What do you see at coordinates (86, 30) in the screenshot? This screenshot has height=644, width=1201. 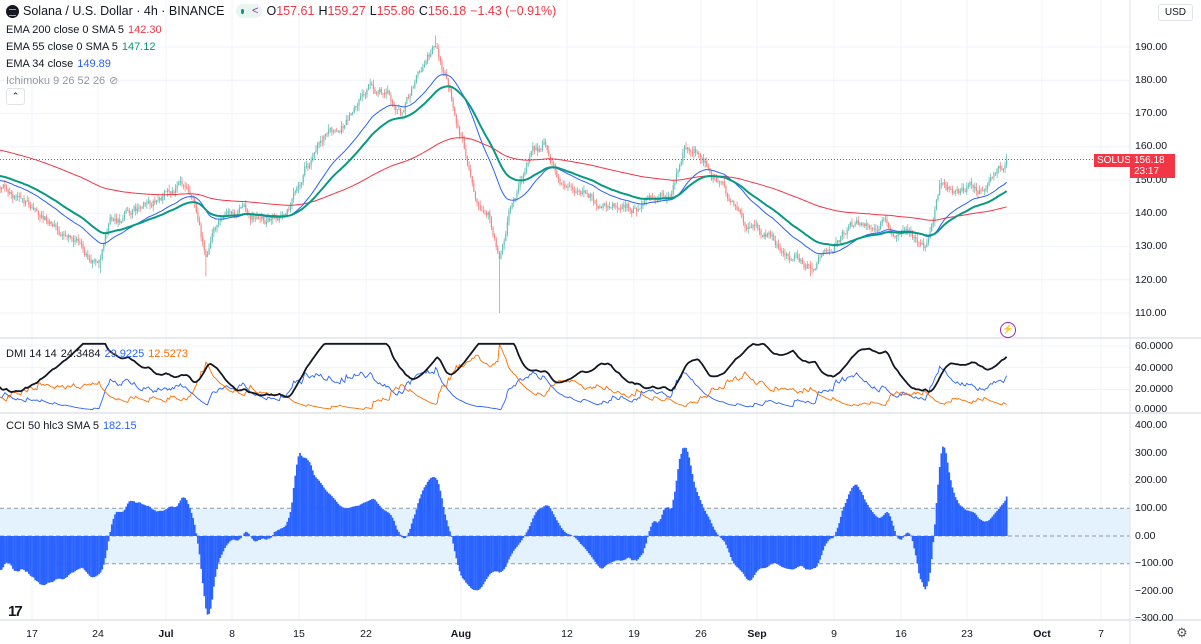 I see `legend-ema200: EMA 200 close 0 SMA 5 142.30` at bounding box center [86, 30].